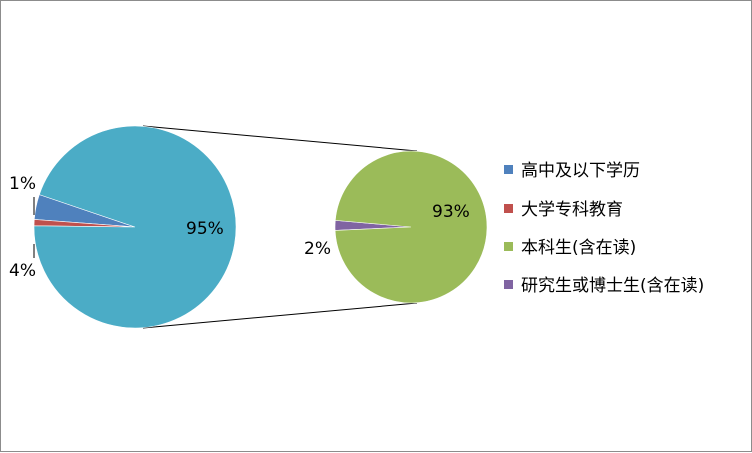  What do you see at coordinates (22, 271) in the screenshot?
I see `data-label-main-4: 4%` at bounding box center [22, 271].